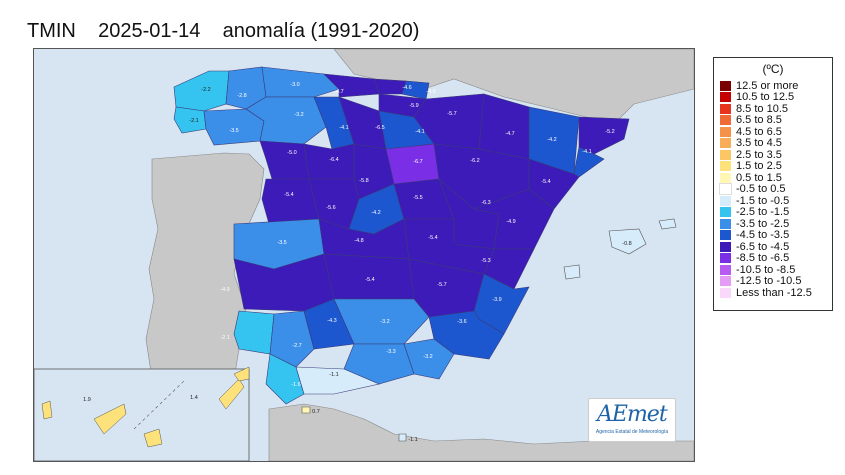 This screenshot has height=475, width=845. What do you see at coordinates (224, 338) in the screenshot?
I see `value-huelva: -2.1` at bounding box center [224, 338].